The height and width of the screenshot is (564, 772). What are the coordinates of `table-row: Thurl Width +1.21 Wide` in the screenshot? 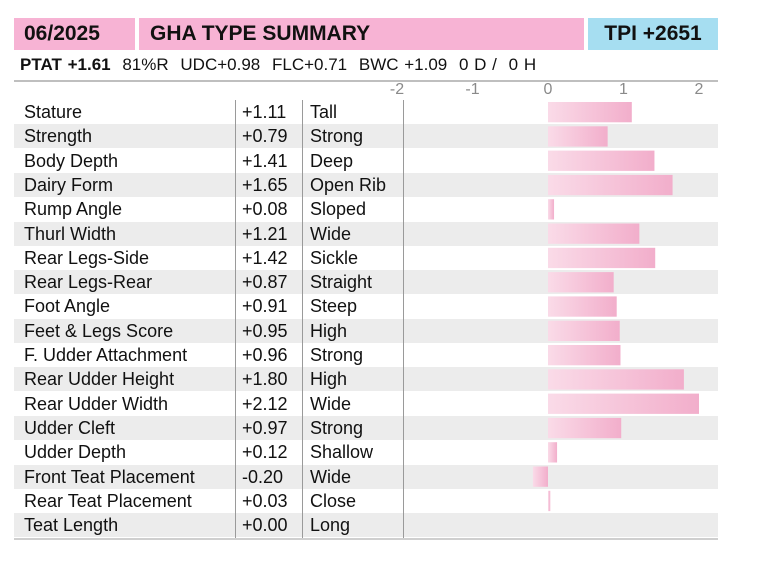 It's located at (366, 233).